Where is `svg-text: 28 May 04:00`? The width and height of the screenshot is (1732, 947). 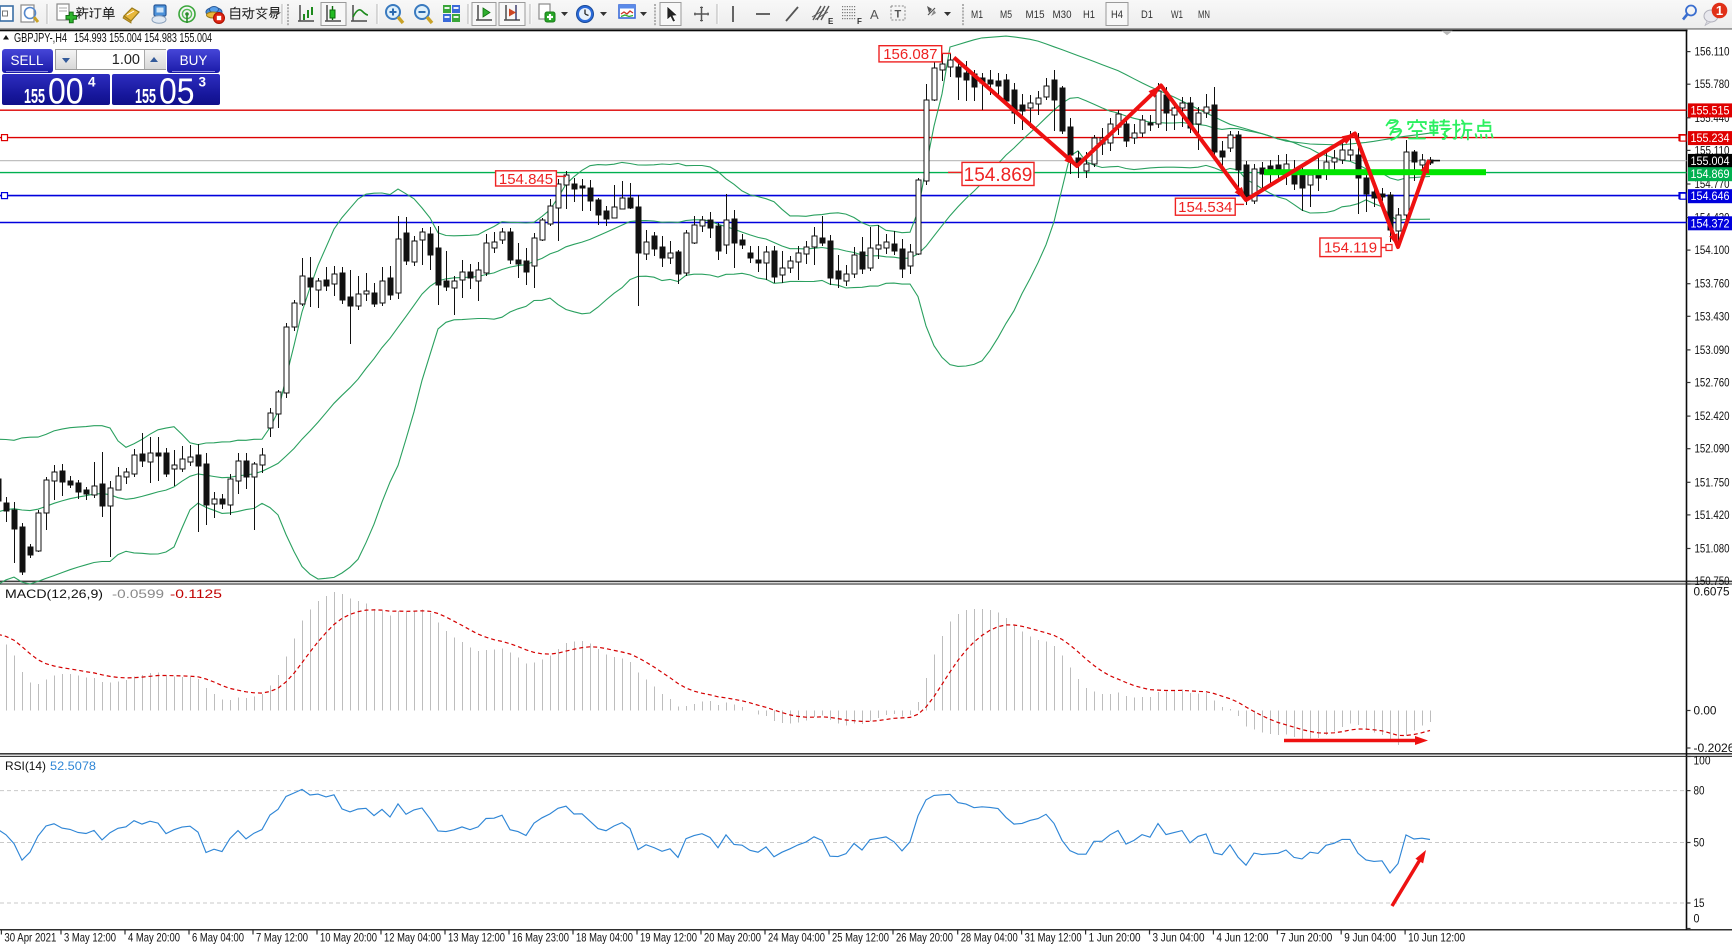
svg-text: 28 May 04:00 is located at coordinates (989, 938).